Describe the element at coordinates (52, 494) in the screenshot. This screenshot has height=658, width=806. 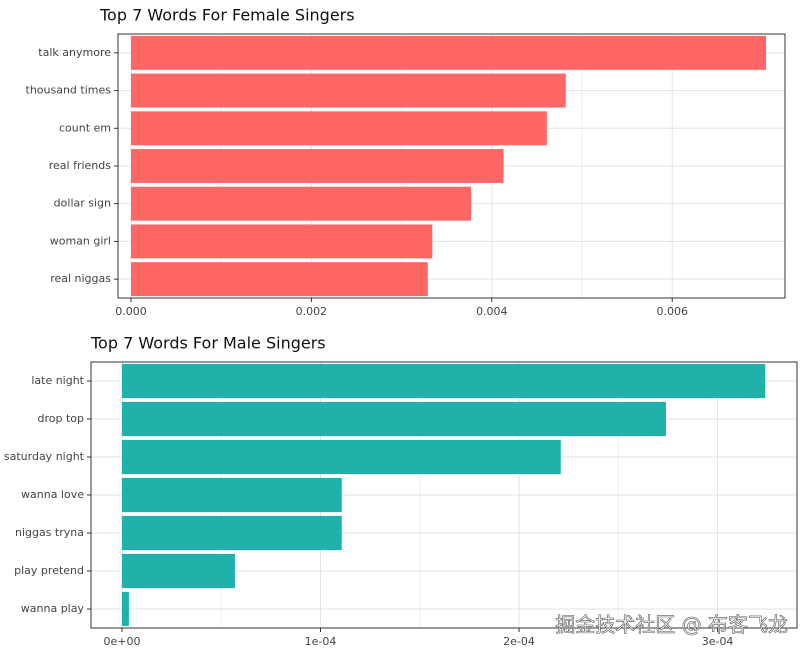
I see `y-tick-label: wanna love` at that location.